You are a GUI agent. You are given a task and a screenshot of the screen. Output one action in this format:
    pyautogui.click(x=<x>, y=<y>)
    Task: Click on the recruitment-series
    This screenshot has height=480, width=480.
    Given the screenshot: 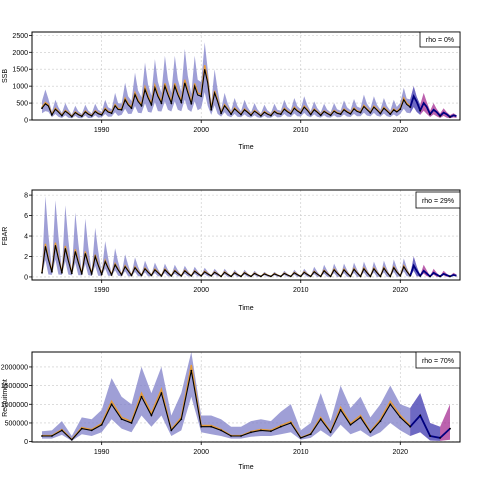 What is the action you would take?
    pyautogui.click(x=246, y=402)
    